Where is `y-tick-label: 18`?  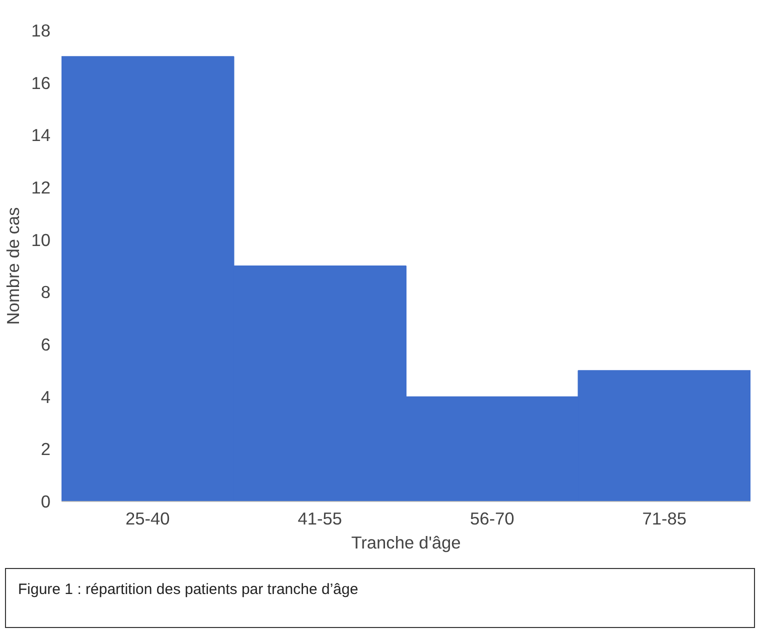 y-tick-label: 18 is located at coordinates (41, 30).